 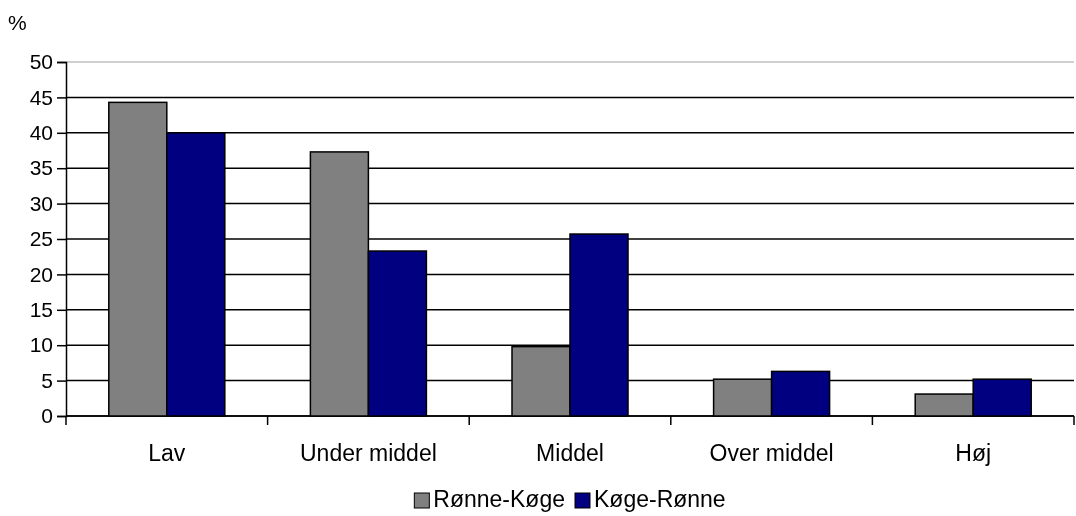 I want to click on y-tick-label: 25, so click(x=41, y=239).